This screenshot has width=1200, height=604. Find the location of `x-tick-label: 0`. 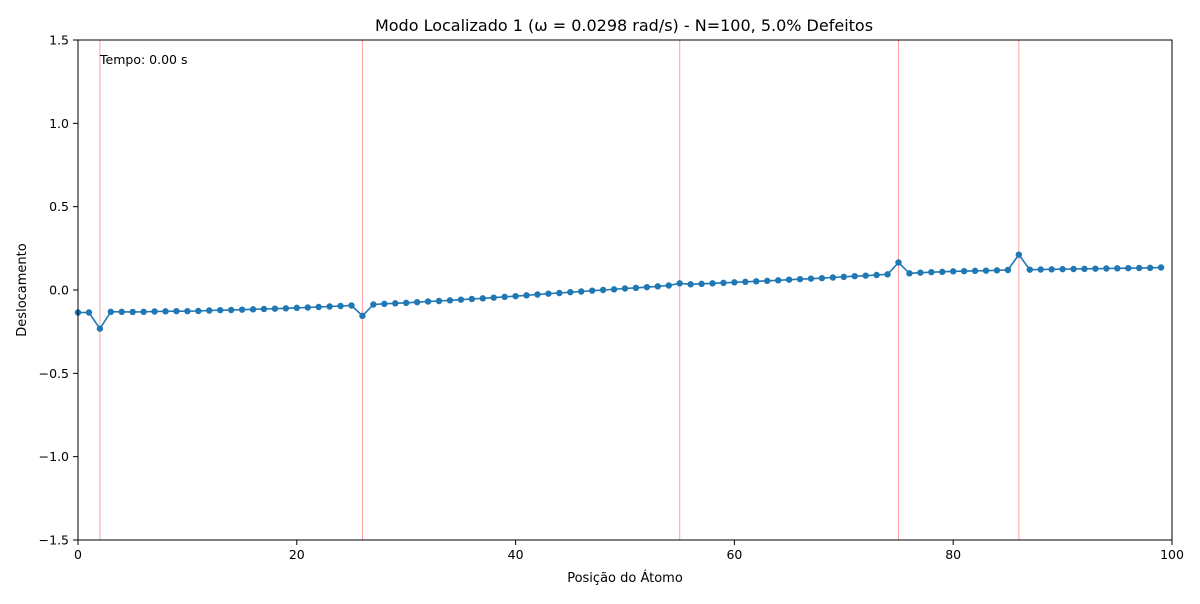

x-tick-label: 0 is located at coordinates (78, 554).